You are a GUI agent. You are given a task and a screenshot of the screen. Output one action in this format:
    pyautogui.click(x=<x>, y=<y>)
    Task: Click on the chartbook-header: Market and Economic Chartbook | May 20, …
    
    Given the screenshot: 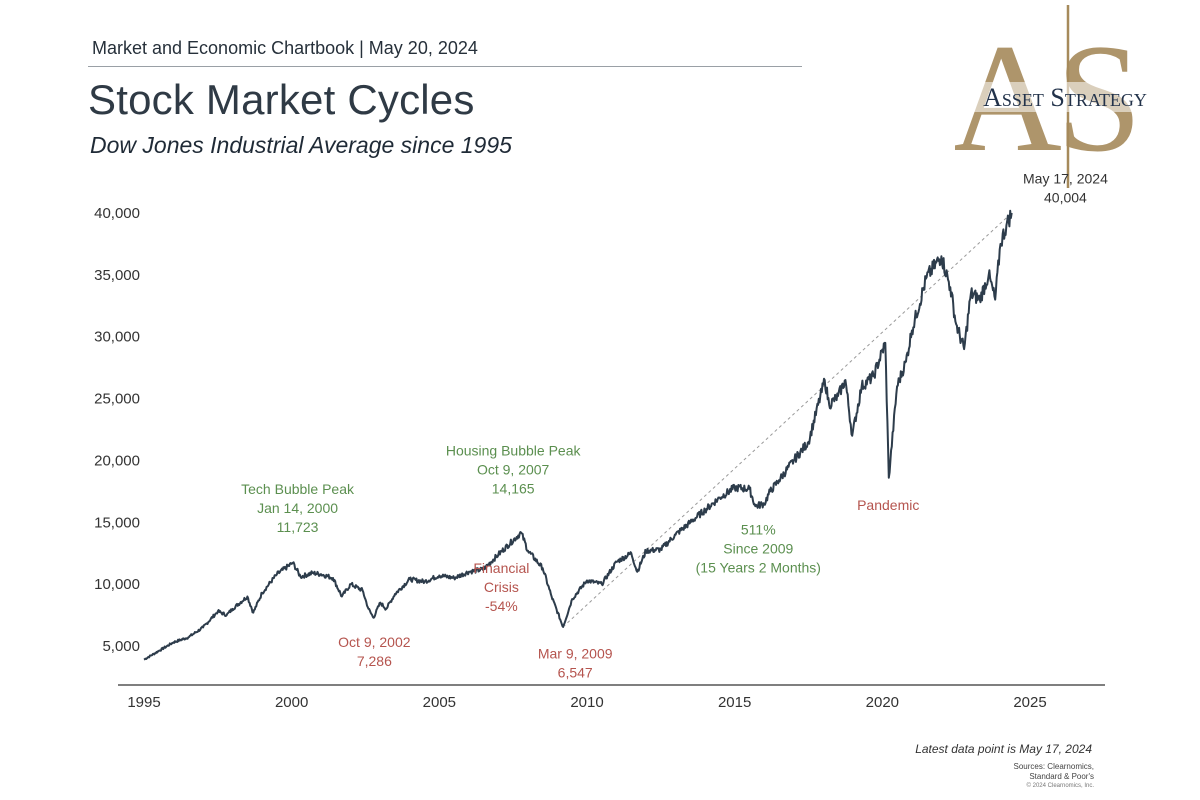 What is the action you would take?
    pyautogui.click(x=285, y=48)
    